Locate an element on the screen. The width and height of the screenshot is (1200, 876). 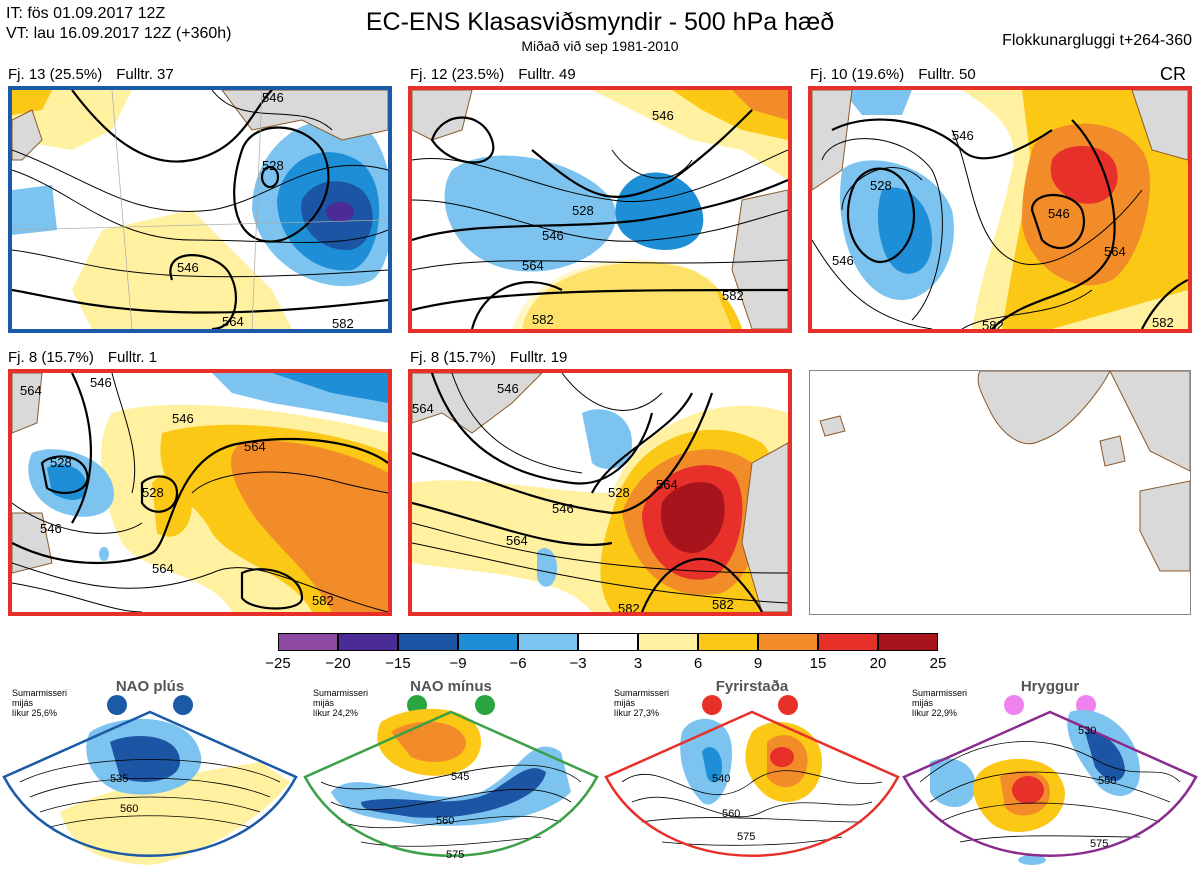
p1-contour-528: 528 is located at coordinates (273, 165).